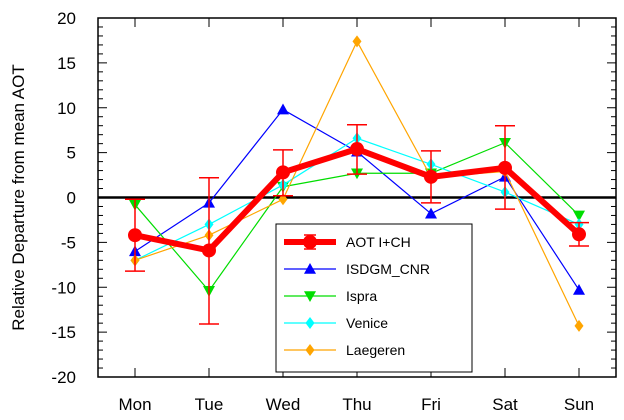 This screenshot has width=624, height=420. Describe the element at coordinates (388, 269) in the screenshot. I see `legend-label: ISDGM_CNR` at that location.